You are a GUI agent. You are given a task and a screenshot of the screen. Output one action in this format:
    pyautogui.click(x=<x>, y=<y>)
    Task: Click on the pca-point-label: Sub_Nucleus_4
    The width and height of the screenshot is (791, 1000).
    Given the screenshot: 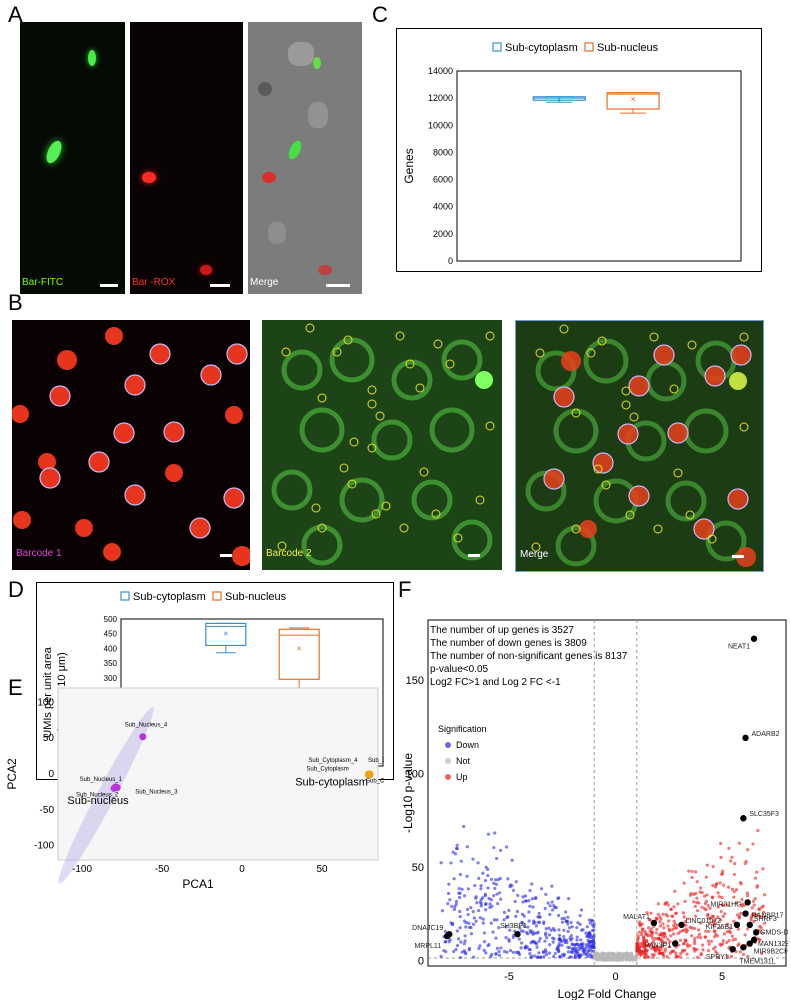 What is the action you would take?
    pyautogui.click(x=146, y=726)
    